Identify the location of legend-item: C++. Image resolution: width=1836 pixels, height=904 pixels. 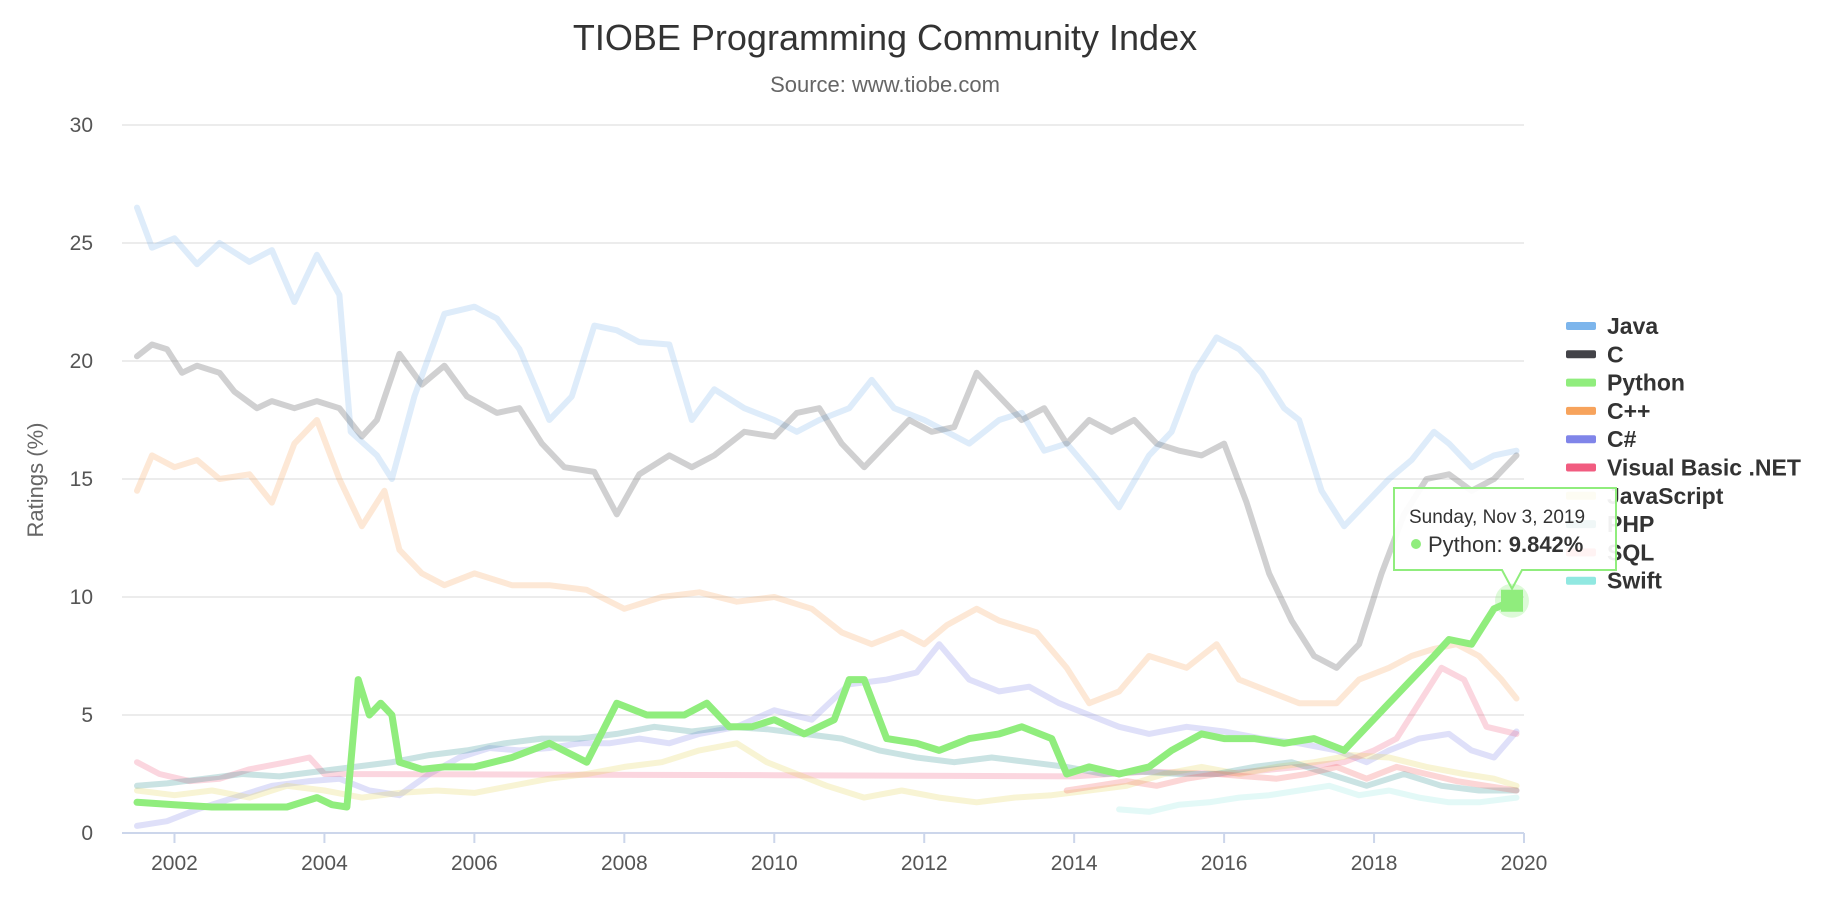
(1628, 411).